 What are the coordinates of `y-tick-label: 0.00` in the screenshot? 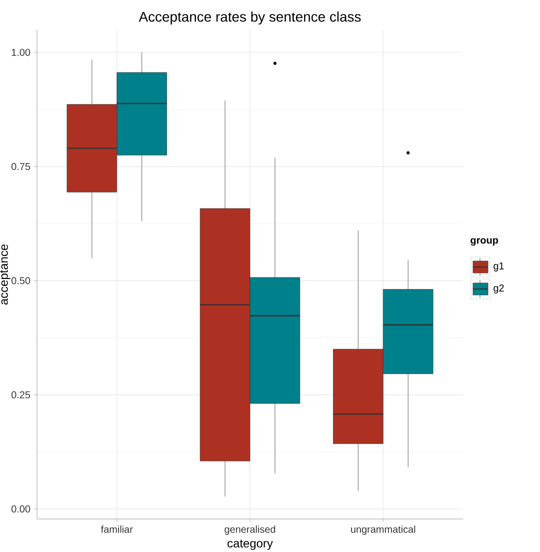 It's located at (20, 508).